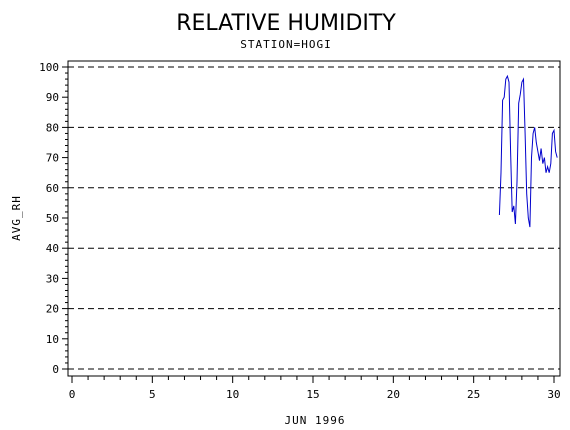  I want to click on y-tick-label-20: 20, so click(52, 309).